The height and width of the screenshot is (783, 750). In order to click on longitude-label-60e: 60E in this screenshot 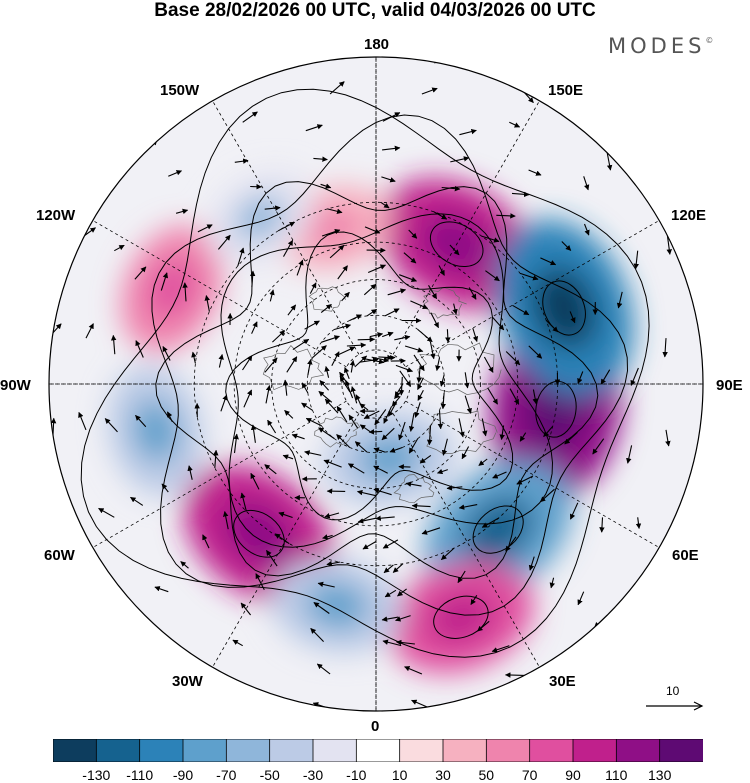, I will do `click(685, 555)`.